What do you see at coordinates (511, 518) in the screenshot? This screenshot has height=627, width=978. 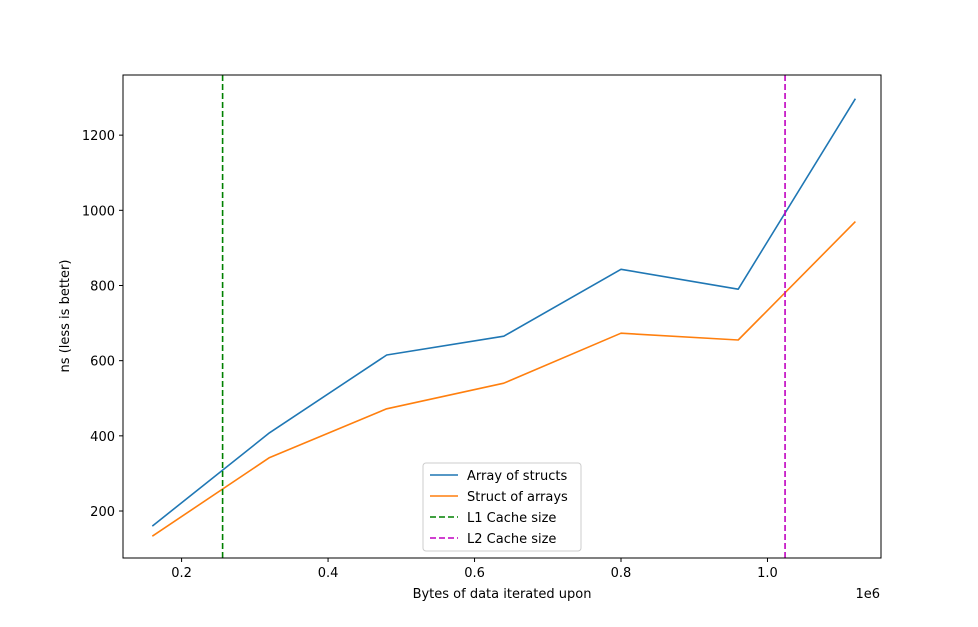 I see `legend-label: L1 Cache size` at bounding box center [511, 518].